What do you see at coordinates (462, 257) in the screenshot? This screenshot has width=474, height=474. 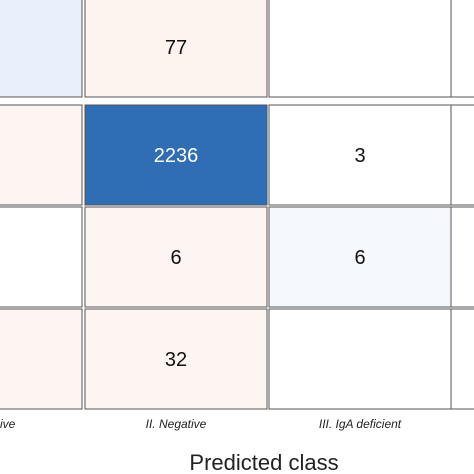 I see `matrix-cell-r2-c3` at bounding box center [462, 257].